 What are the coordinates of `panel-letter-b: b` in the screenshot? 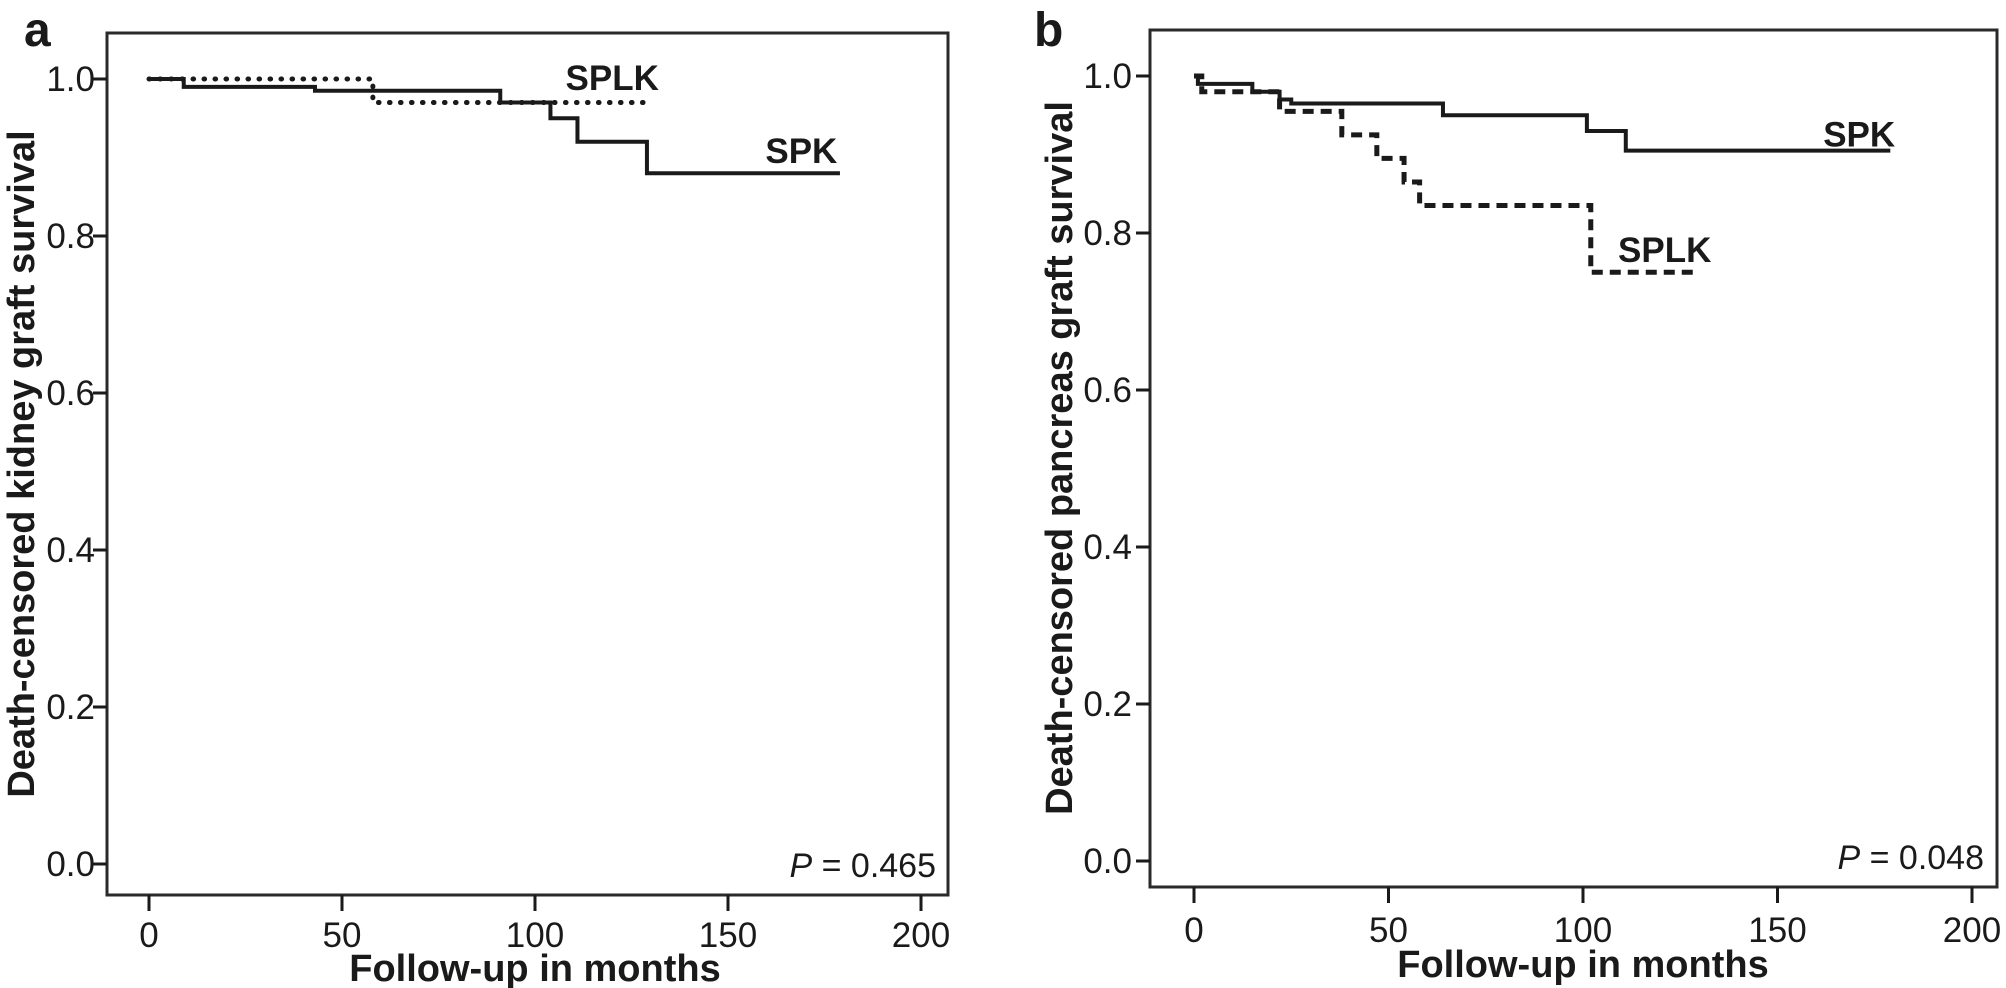 It's located at (1048, 30).